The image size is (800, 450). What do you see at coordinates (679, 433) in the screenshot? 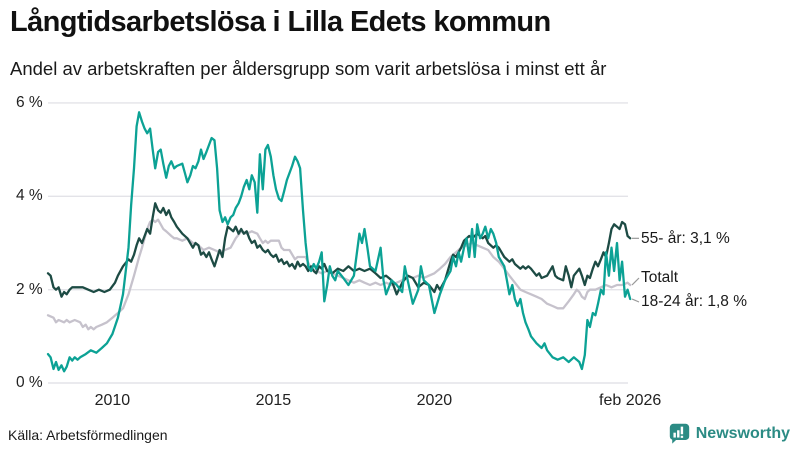
I see `newsworthy-logo-icon` at bounding box center [679, 433].